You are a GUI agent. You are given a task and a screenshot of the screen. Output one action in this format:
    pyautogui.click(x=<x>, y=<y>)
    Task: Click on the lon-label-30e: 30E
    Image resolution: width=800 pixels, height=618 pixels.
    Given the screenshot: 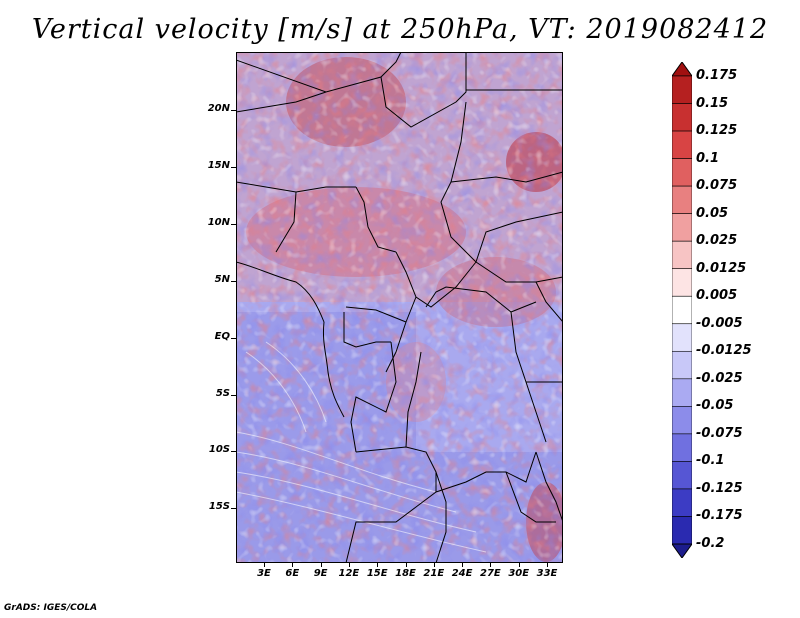 What is the action you would take?
    pyautogui.click(x=519, y=573)
    